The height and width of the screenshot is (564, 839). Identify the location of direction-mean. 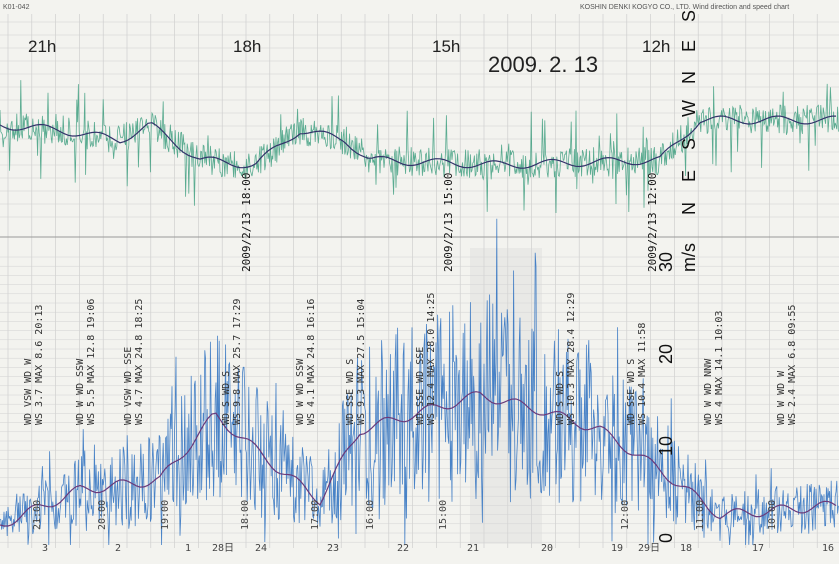
(418, 142).